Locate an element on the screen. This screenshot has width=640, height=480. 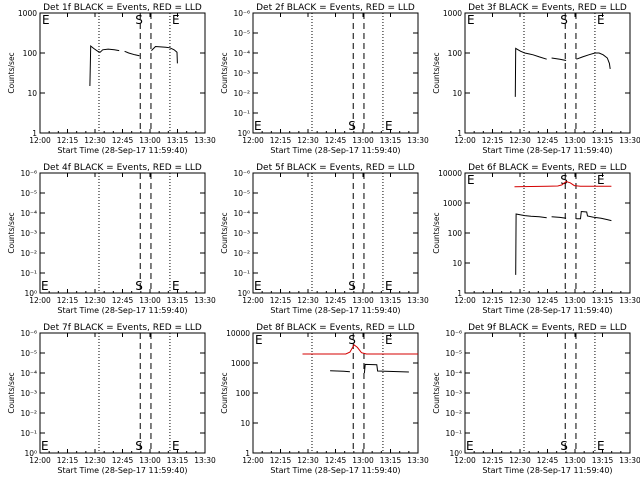
series-line-lld is located at coordinates (563, 184).